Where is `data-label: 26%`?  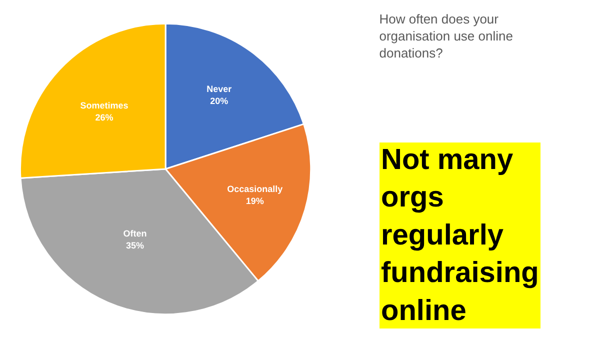 data-label: 26% is located at coordinates (104, 117).